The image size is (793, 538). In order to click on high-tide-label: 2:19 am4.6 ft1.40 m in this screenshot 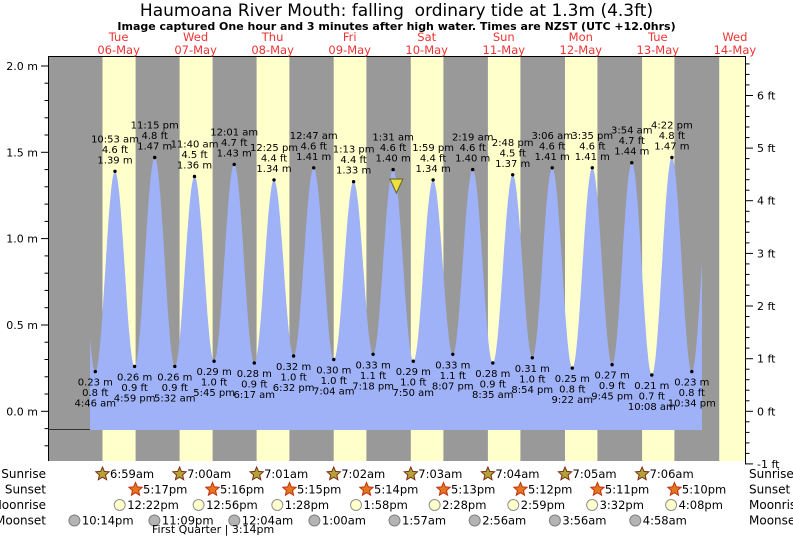, I will do `click(473, 149)`.